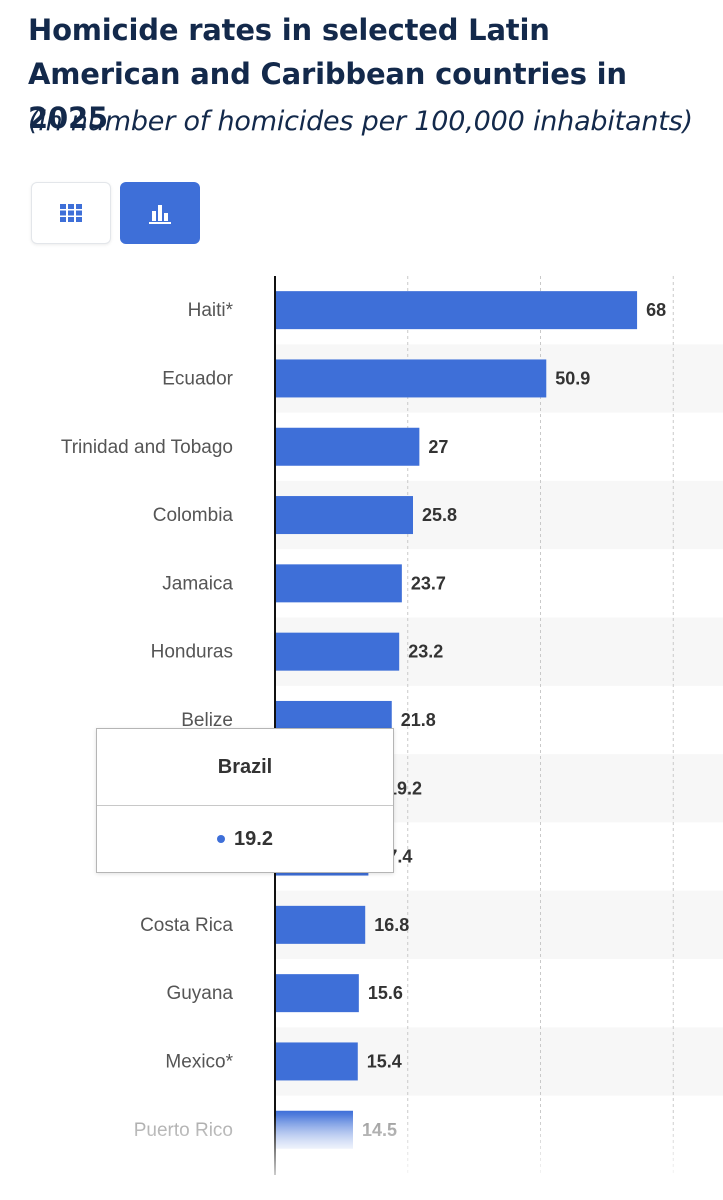 This screenshot has height=1200, width=723. I want to click on grid-icon, so click(71, 213).